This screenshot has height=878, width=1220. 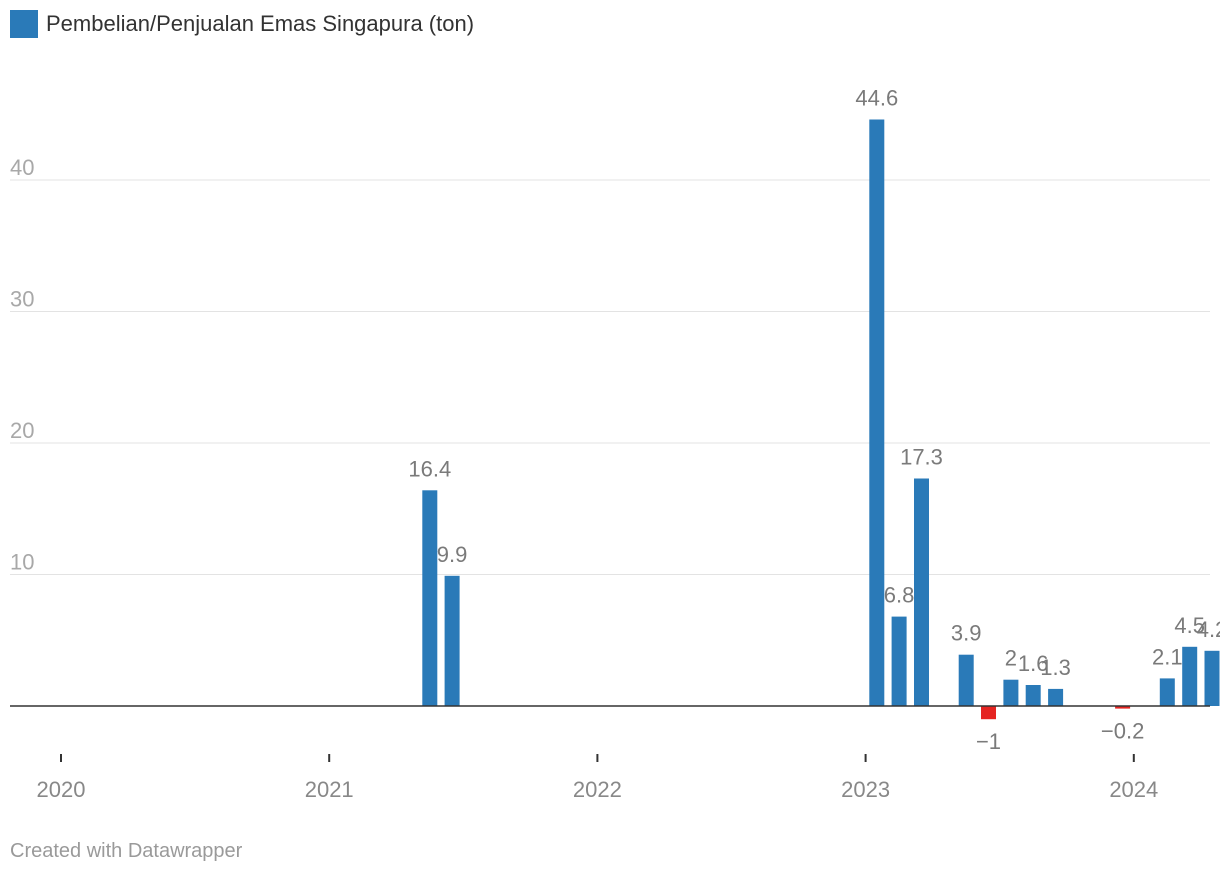 What do you see at coordinates (966, 633) in the screenshot?
I see `value-label: 3.9` at bounding box center [966, 633].